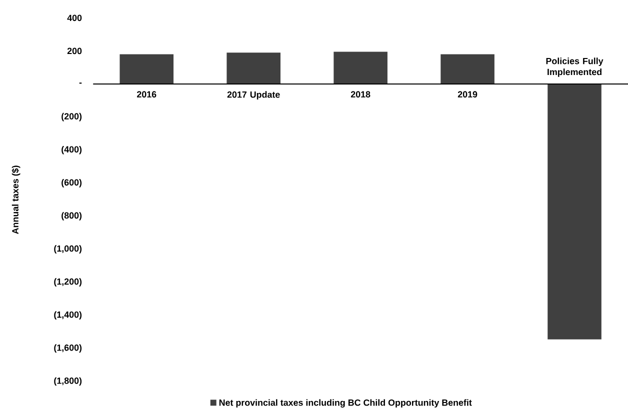 The height and width of the screenshot is (413, 628). I want to click on y-tick-label: 400, so click(74, 17).